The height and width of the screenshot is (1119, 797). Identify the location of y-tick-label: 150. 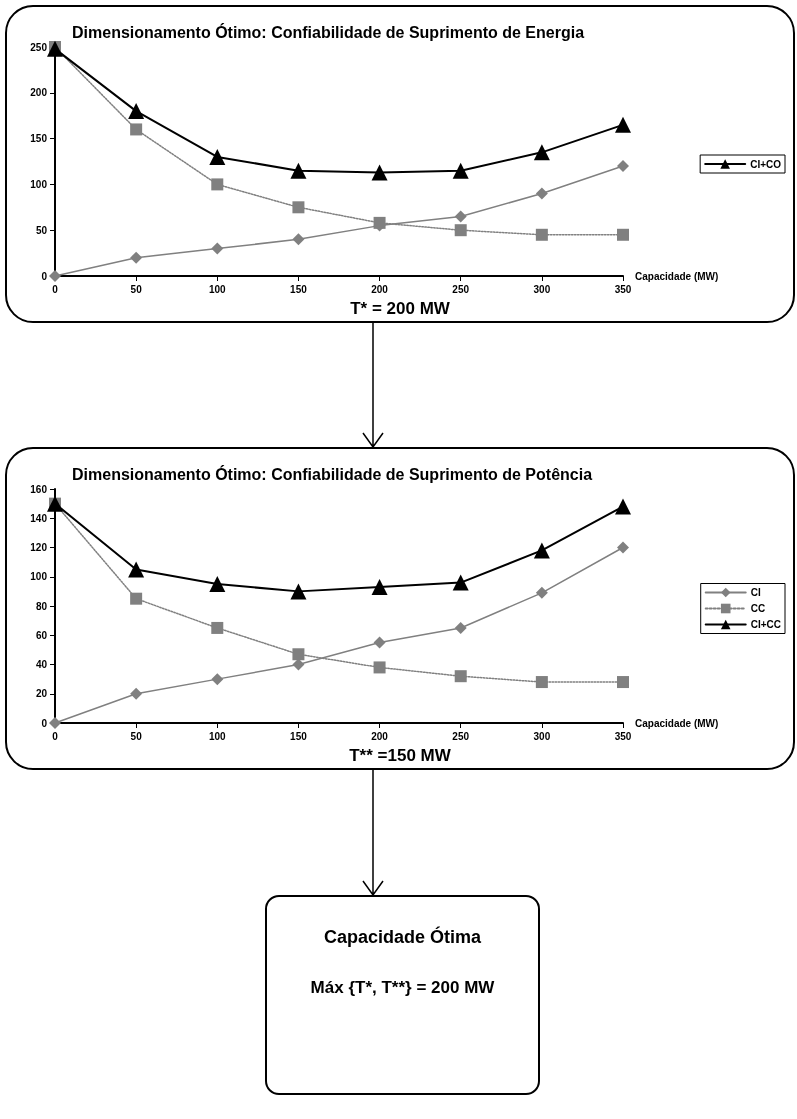
(39, 139).